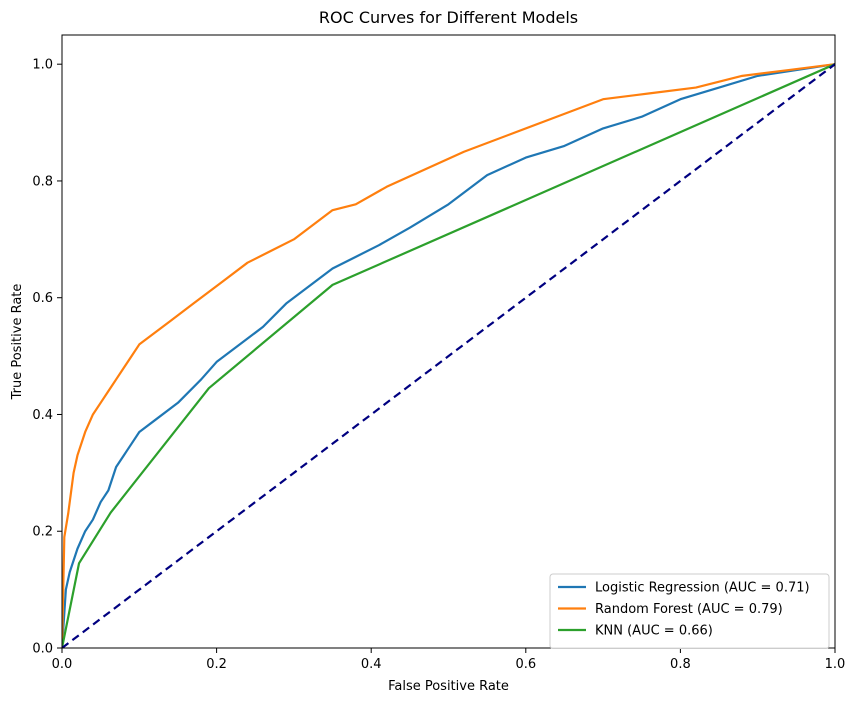 Image resolution: width=857 pixels, height=701 pixels. What do you see at coordinates (216, 664) in the screenshot?
I see `x-tick-label: 0.2` at bounding box center [216, 664].